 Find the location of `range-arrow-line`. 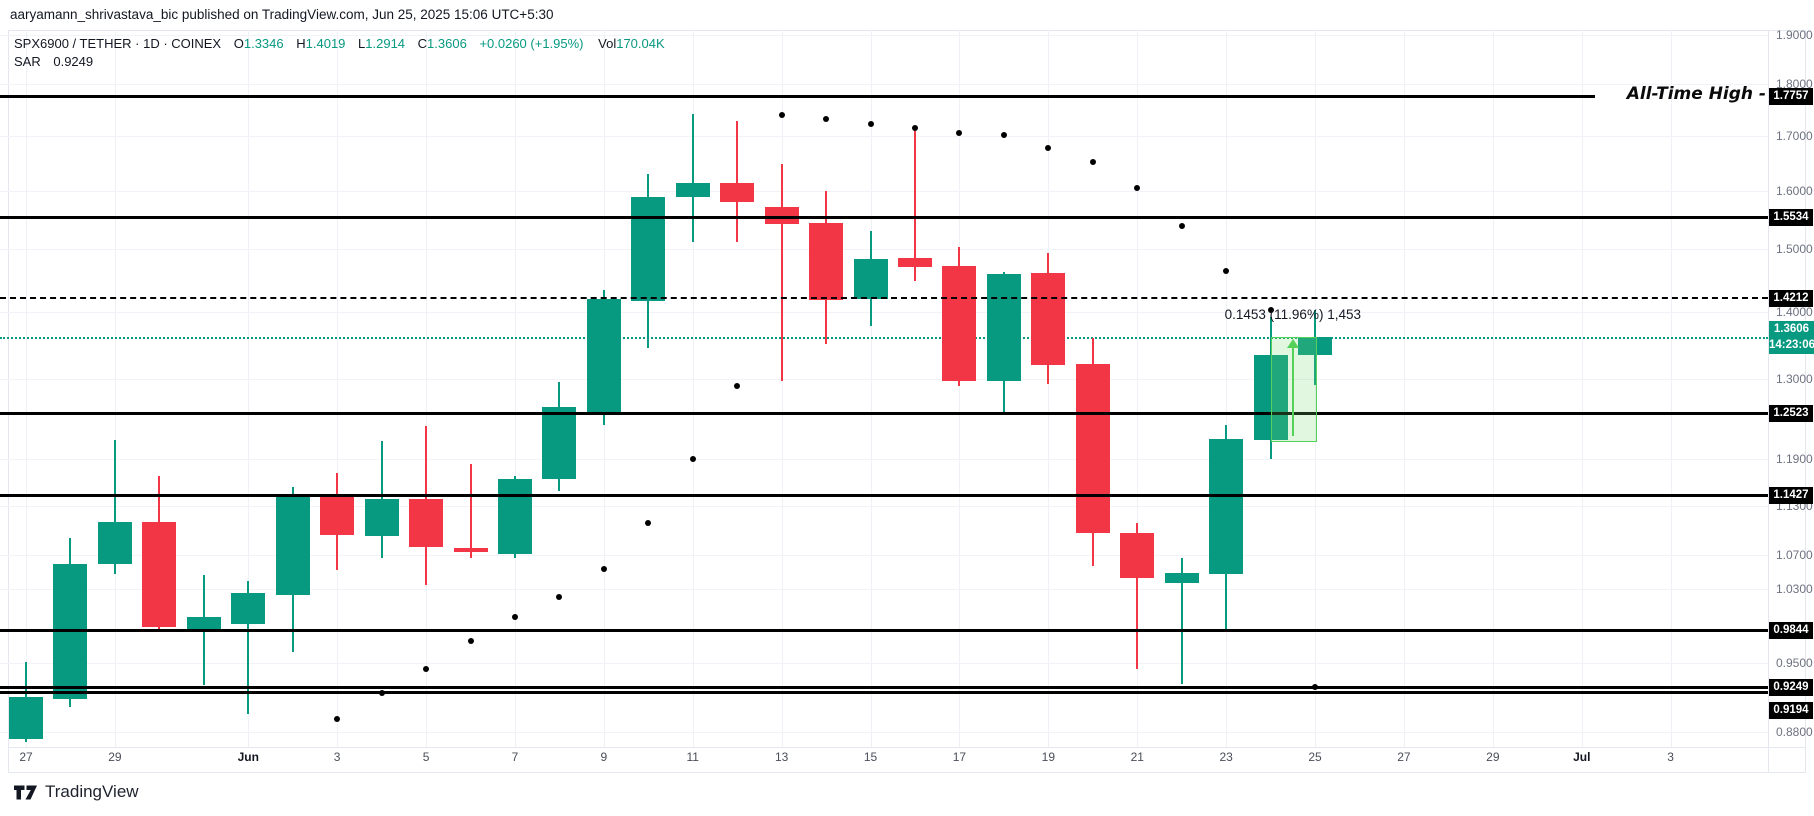

range-arrow-line is located at coordinates (1292, 391).